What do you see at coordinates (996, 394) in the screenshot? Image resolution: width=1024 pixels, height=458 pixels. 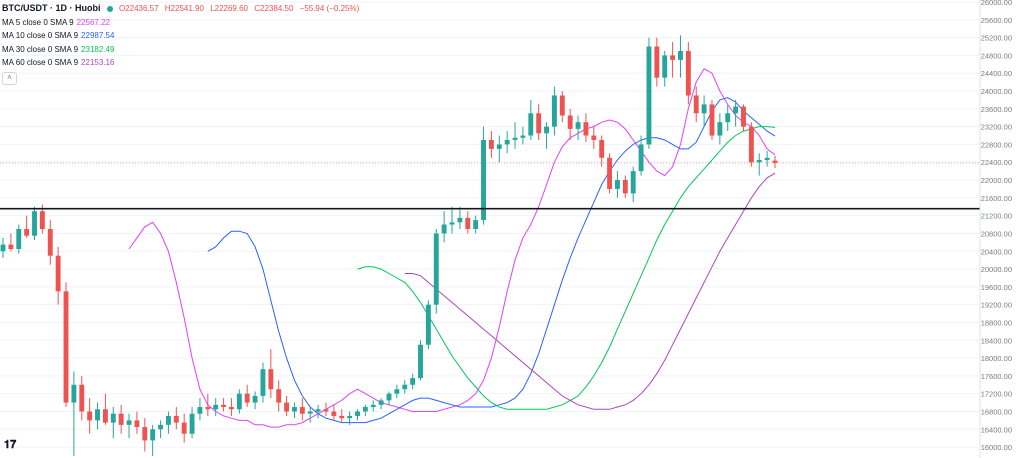 I see `y-tick-label: 17200.00` at bounding box center [996, 394].